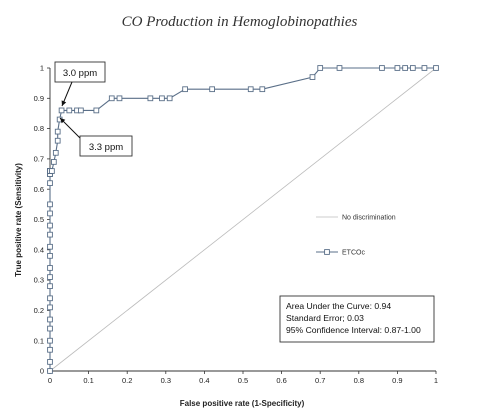 This screenshot has height=414, width=479. I want to click on x-tick-label: 0, so click(50, 380).